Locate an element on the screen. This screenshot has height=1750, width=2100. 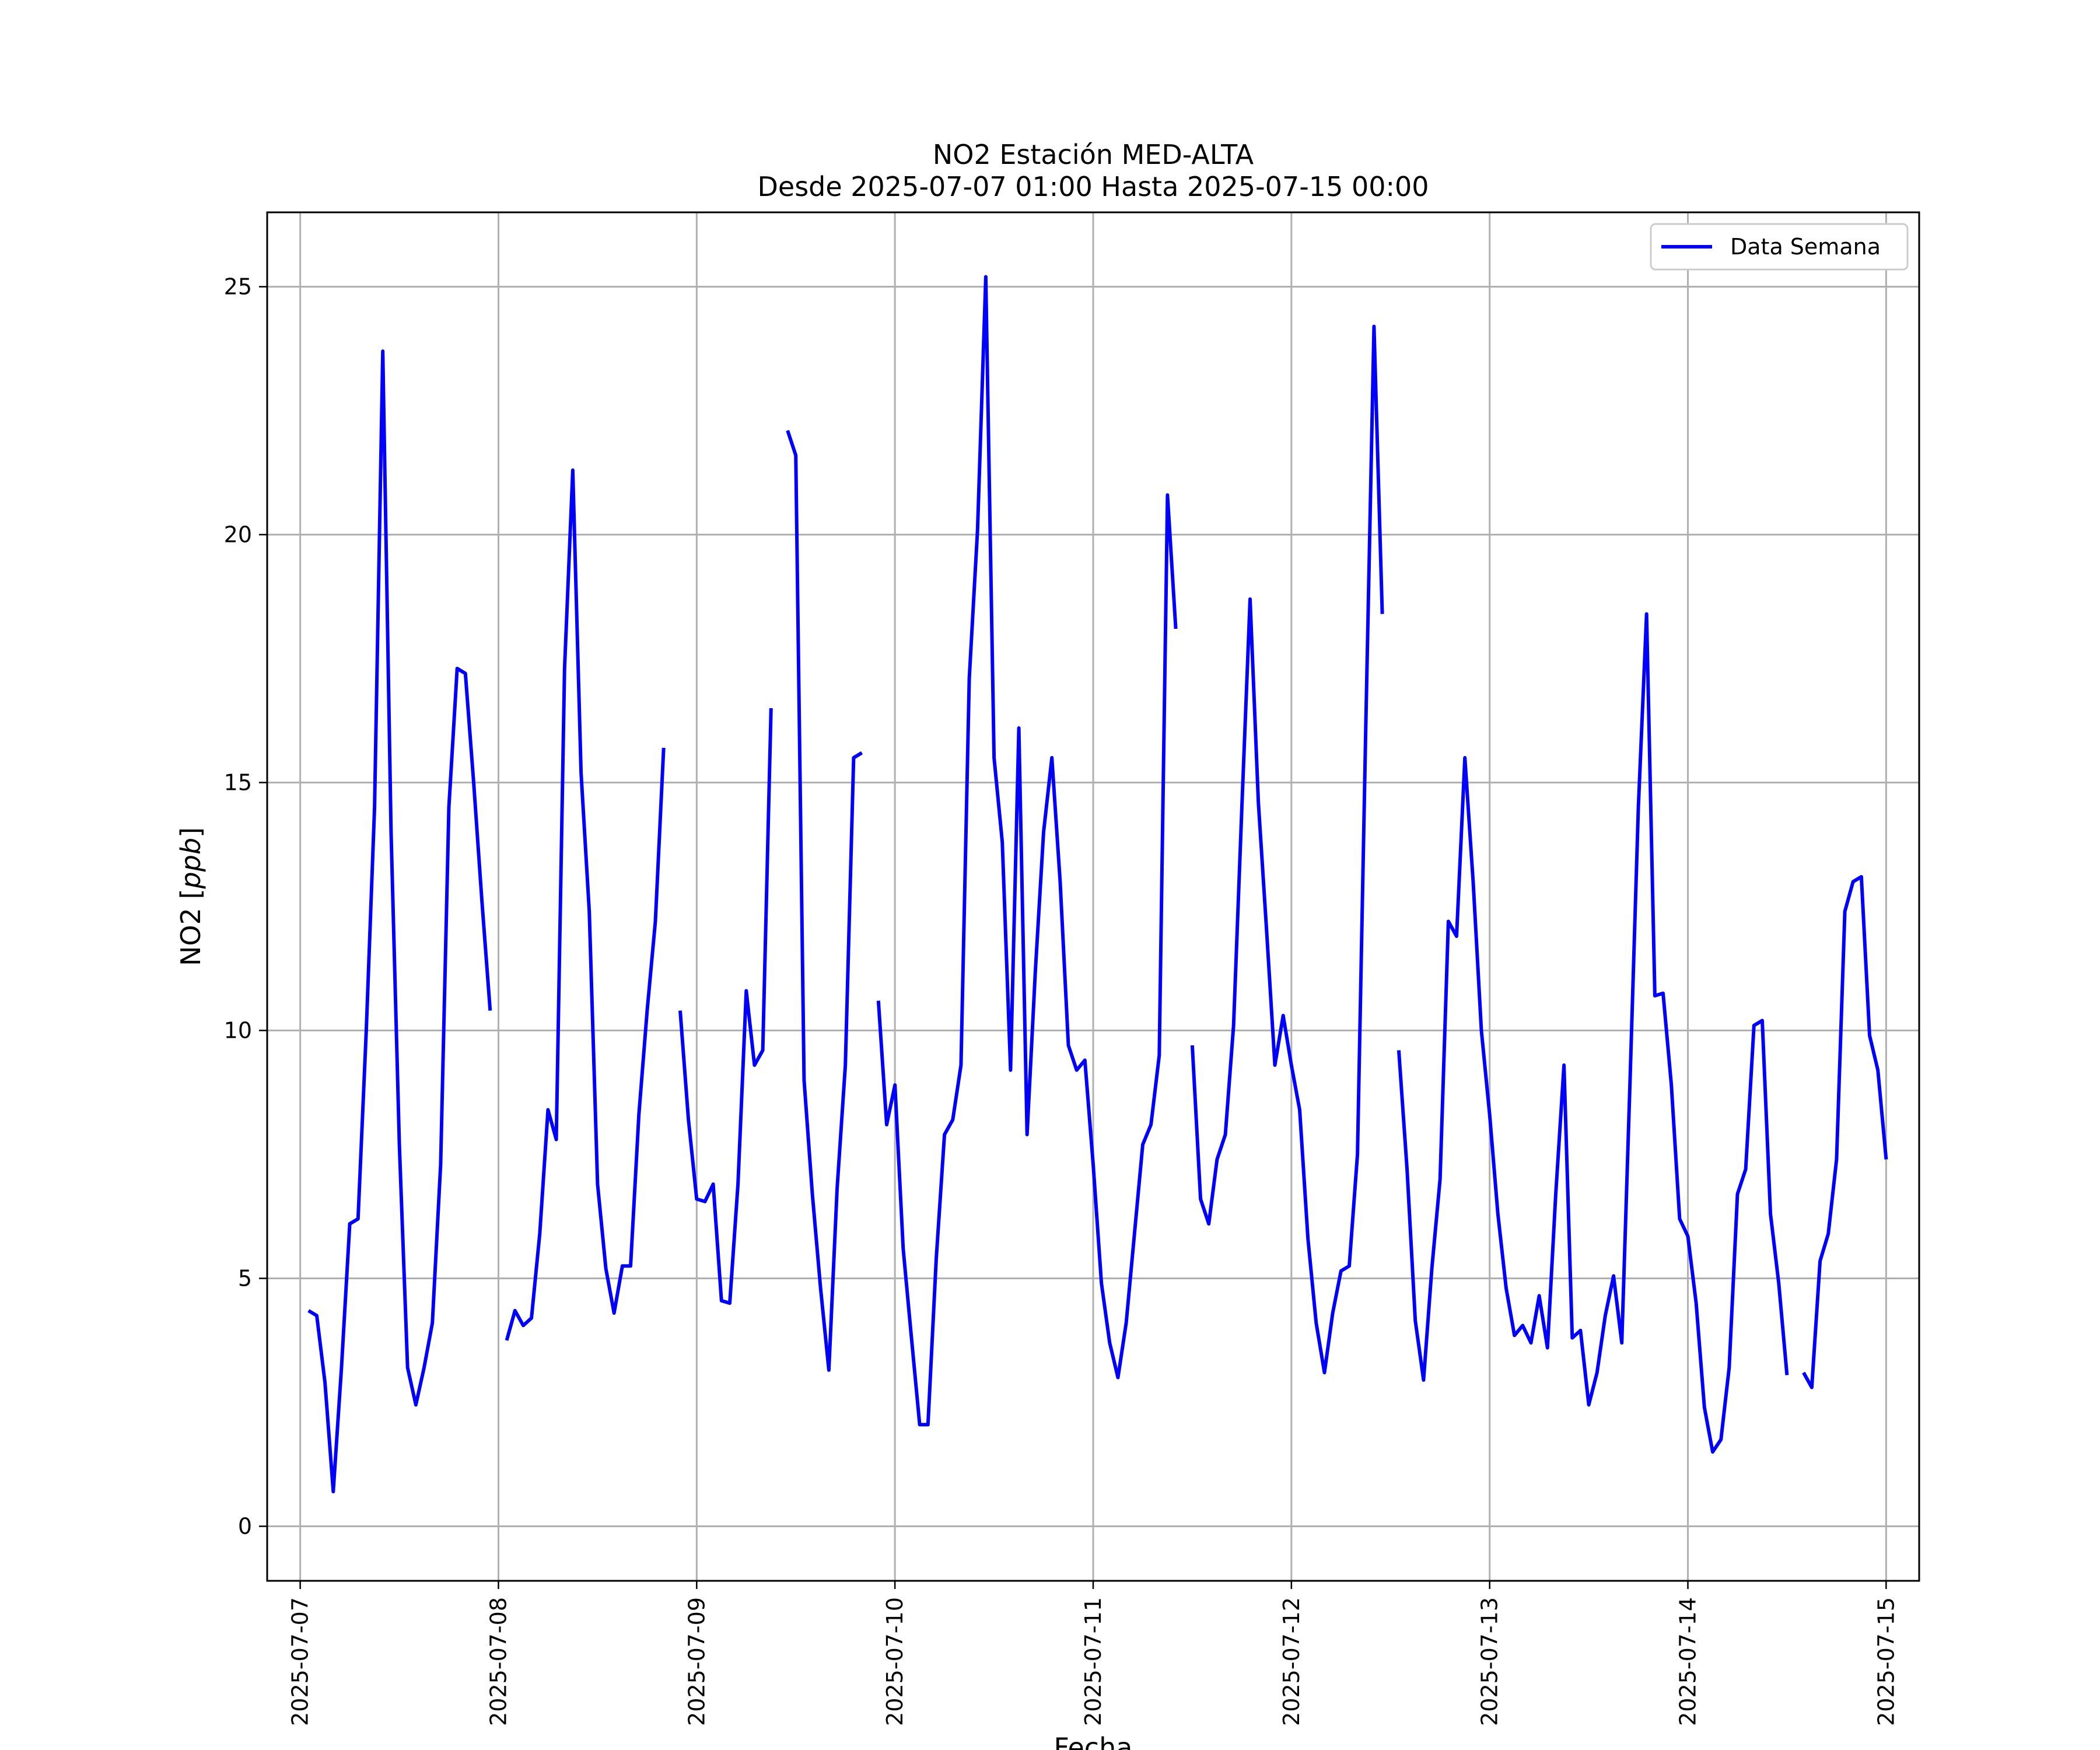
y-axis-label: NO2 [ppb] is located at coordinates (190, 896).